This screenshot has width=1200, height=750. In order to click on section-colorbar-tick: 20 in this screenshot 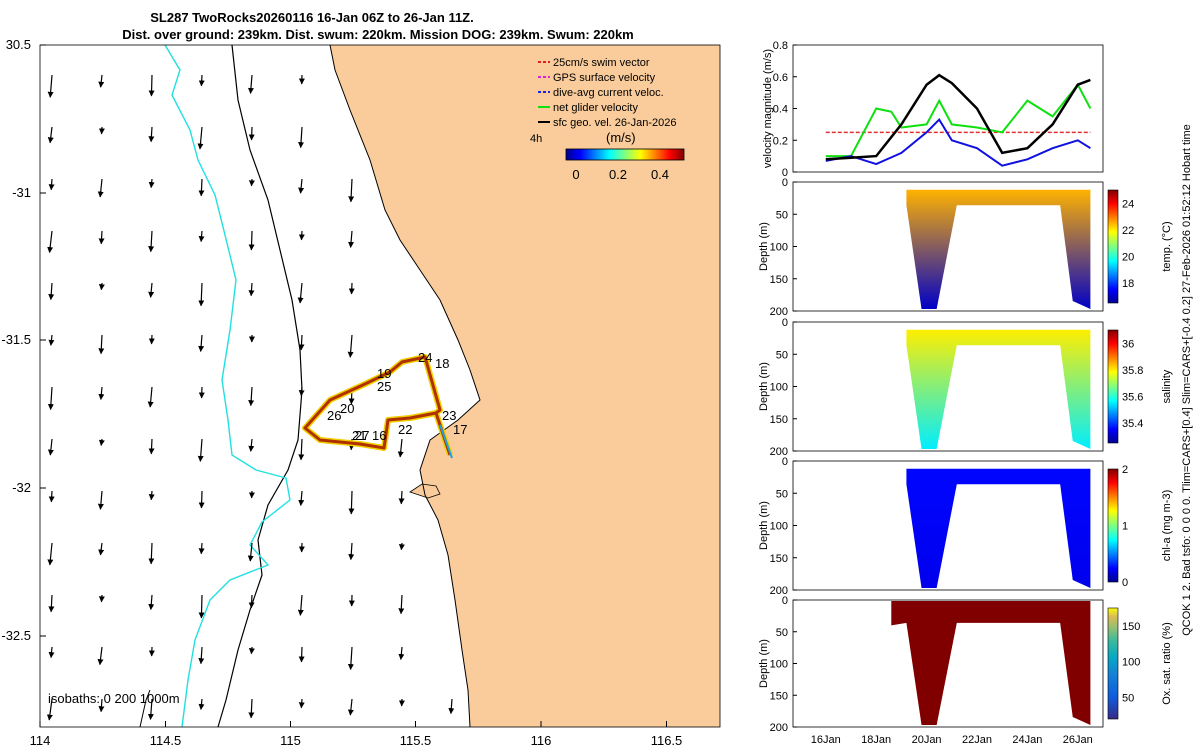, I will do `click(1128, 257)`.